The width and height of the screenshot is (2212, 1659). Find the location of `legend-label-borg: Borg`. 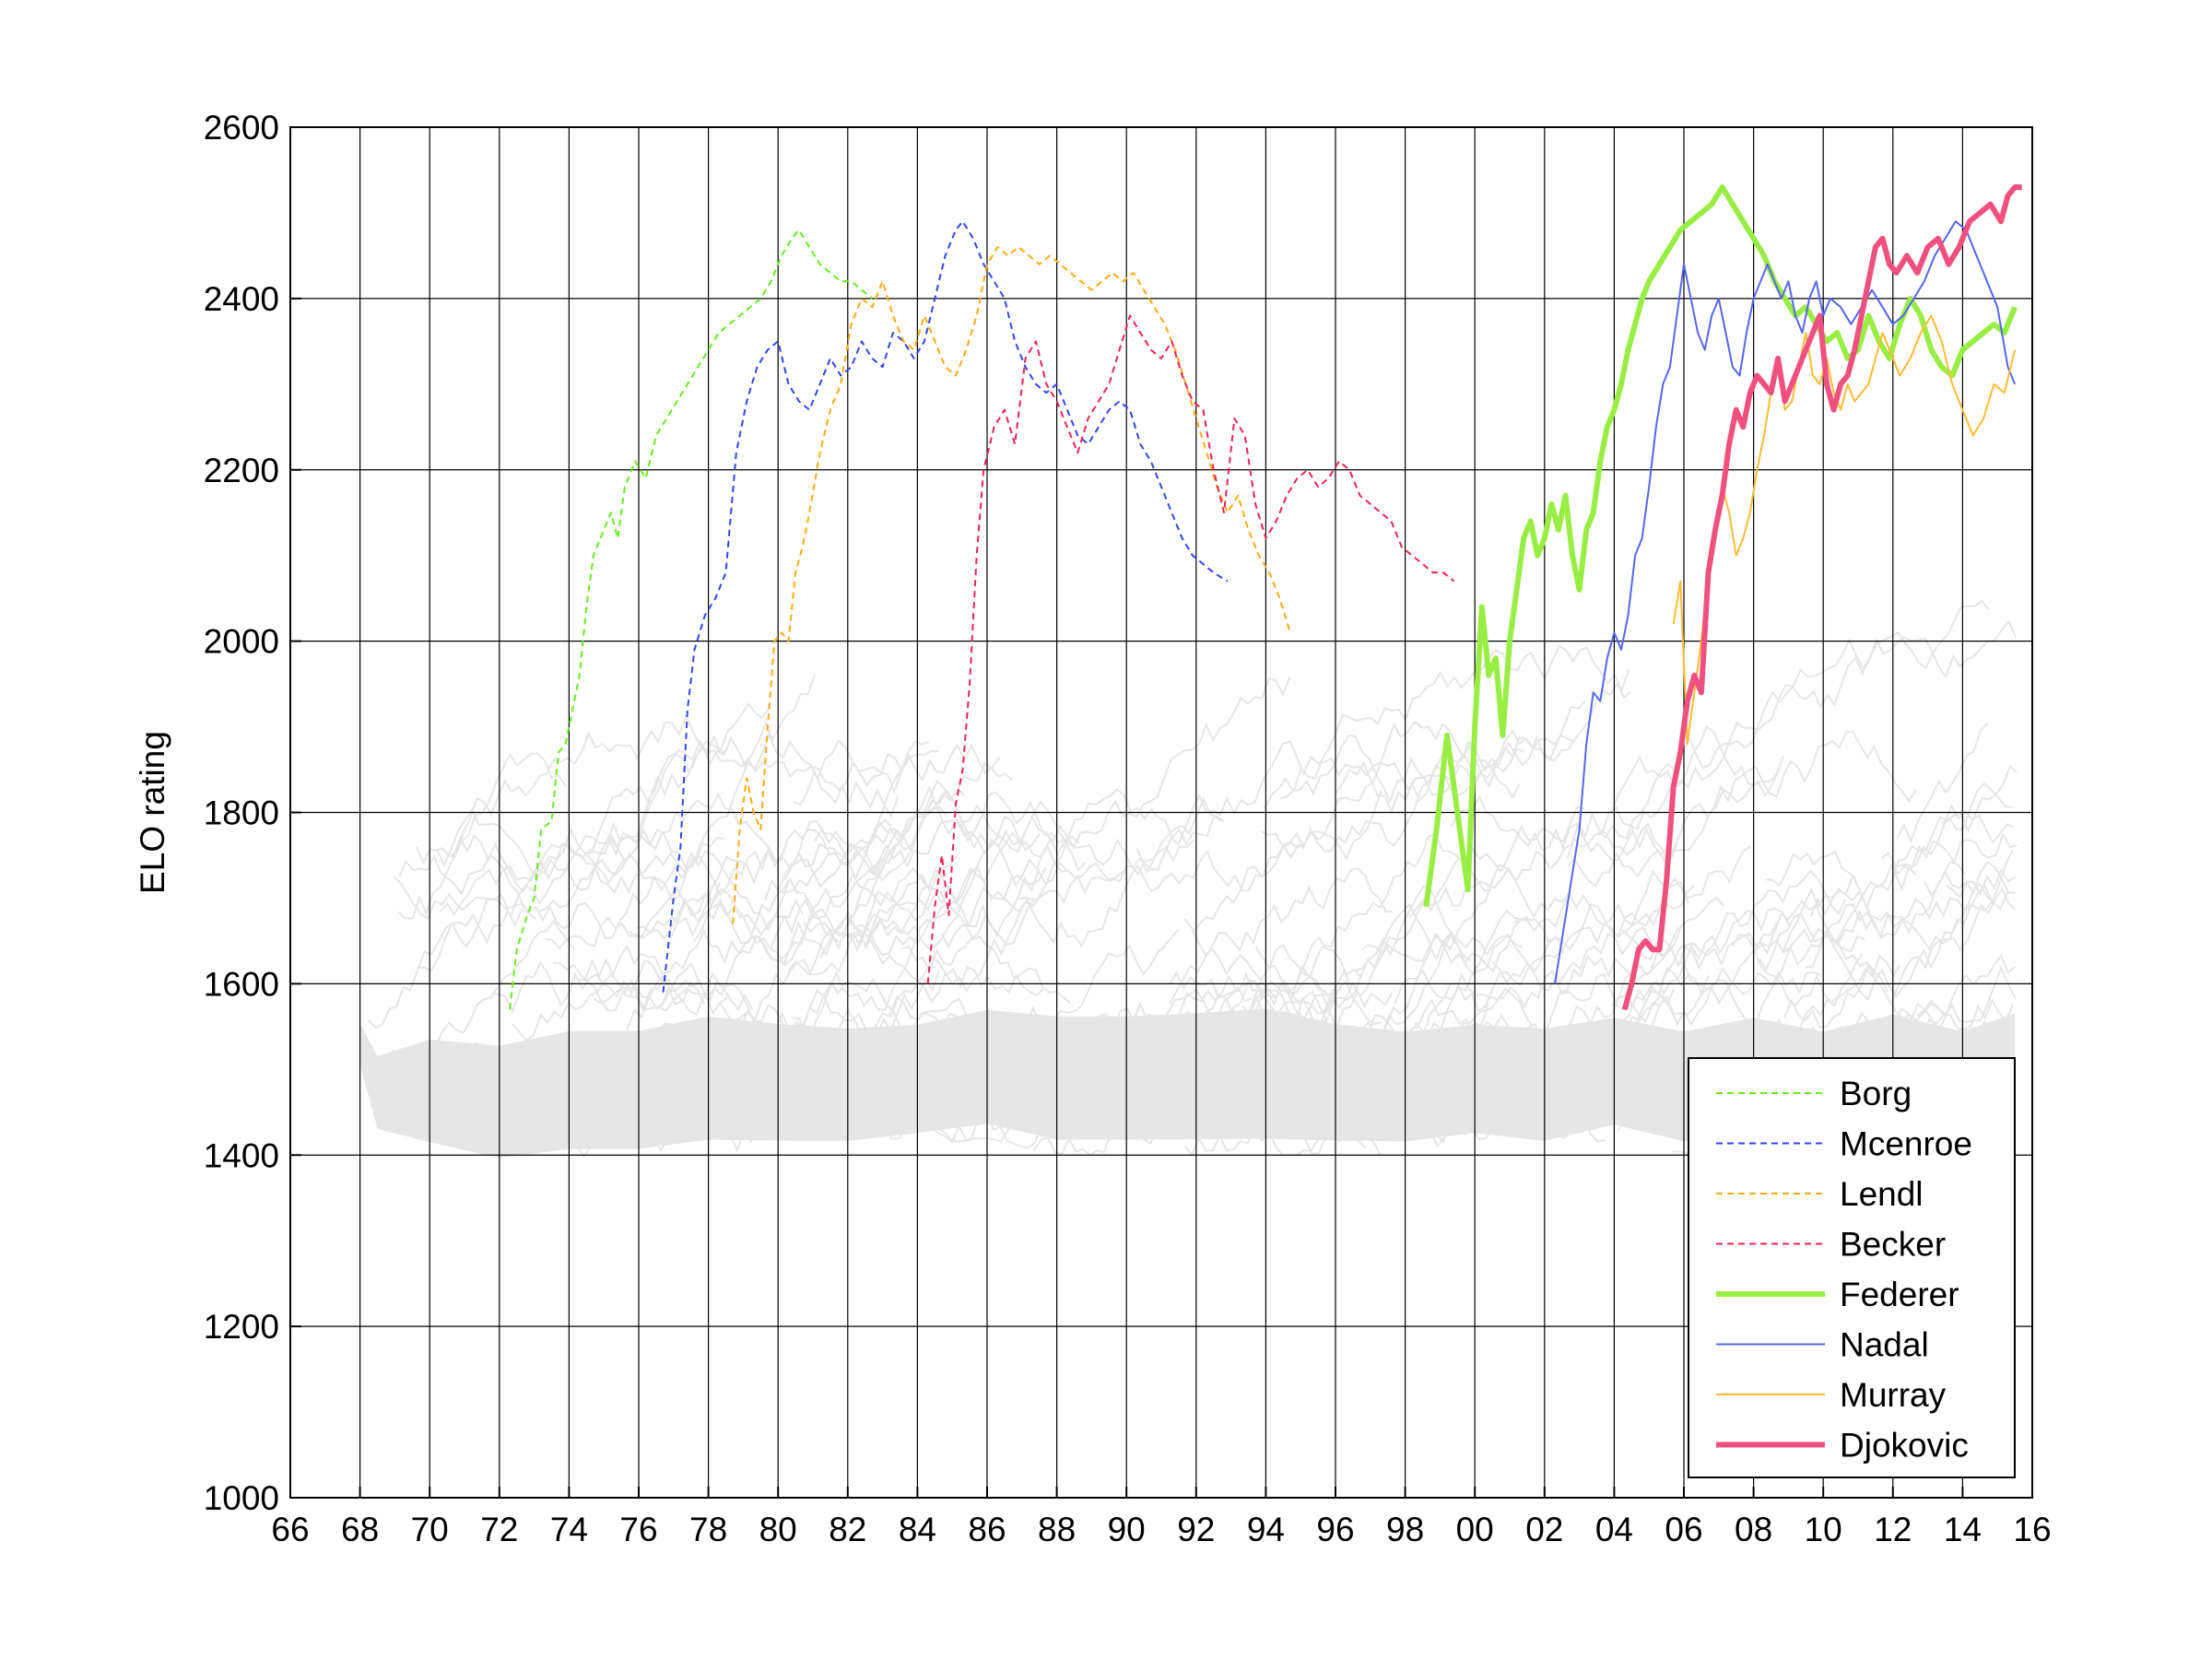

legend-label-borg: Borg is located at coordinates (1876, 1093).